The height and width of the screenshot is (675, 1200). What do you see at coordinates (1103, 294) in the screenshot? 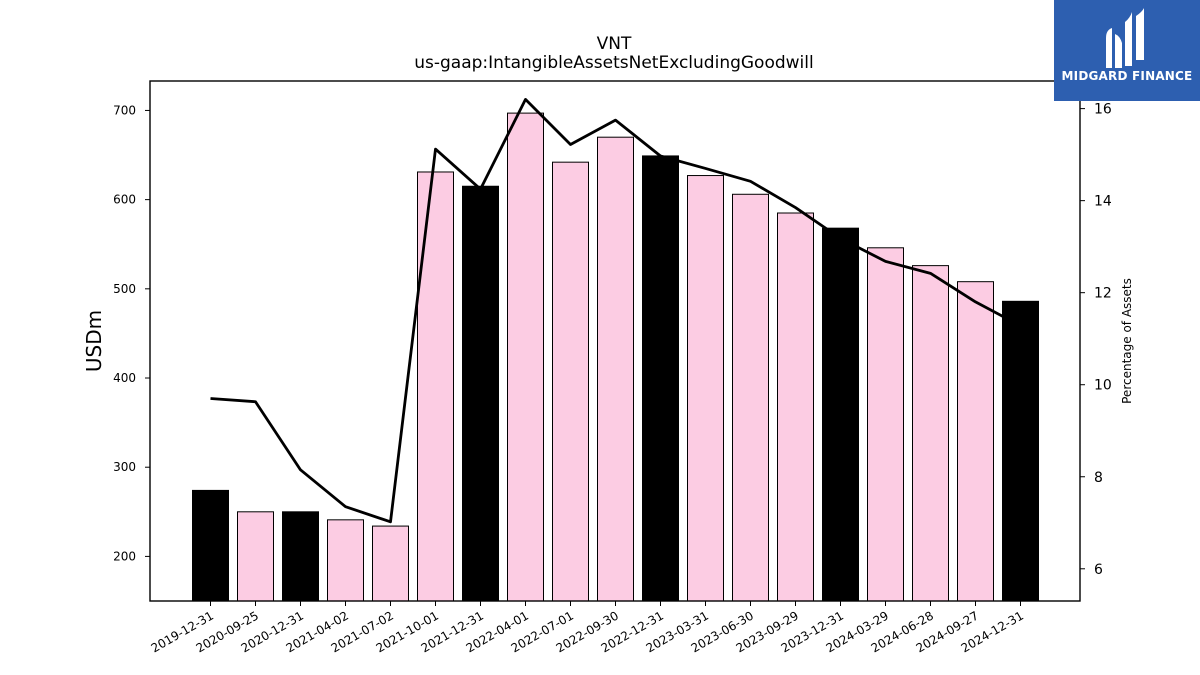
I see `y2-tick-label: 12` at bounding box center [1103, 294].